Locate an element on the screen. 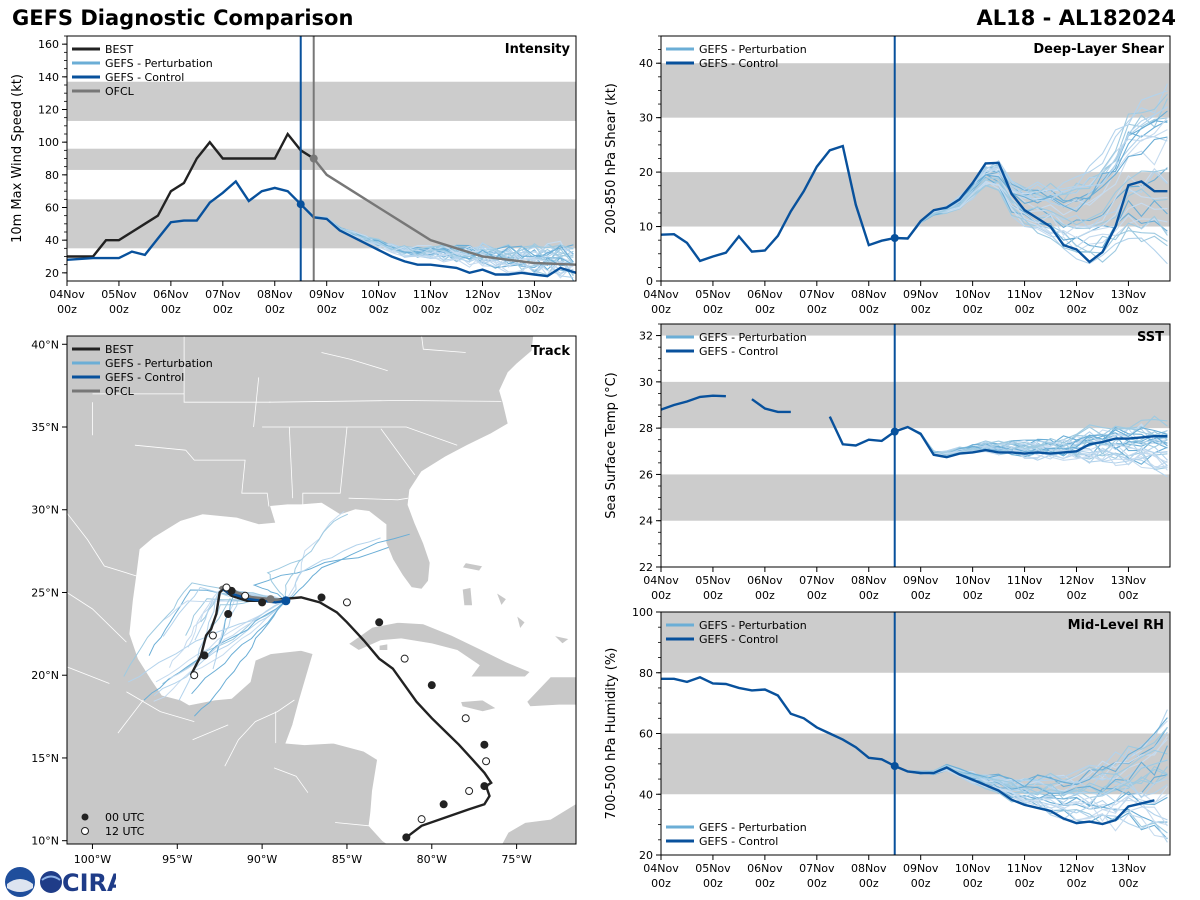 Image resolution: width=1200 pixels, height=900 pixels. legend-label-00utc: 00 UTC is located at coordinates (125, 817).